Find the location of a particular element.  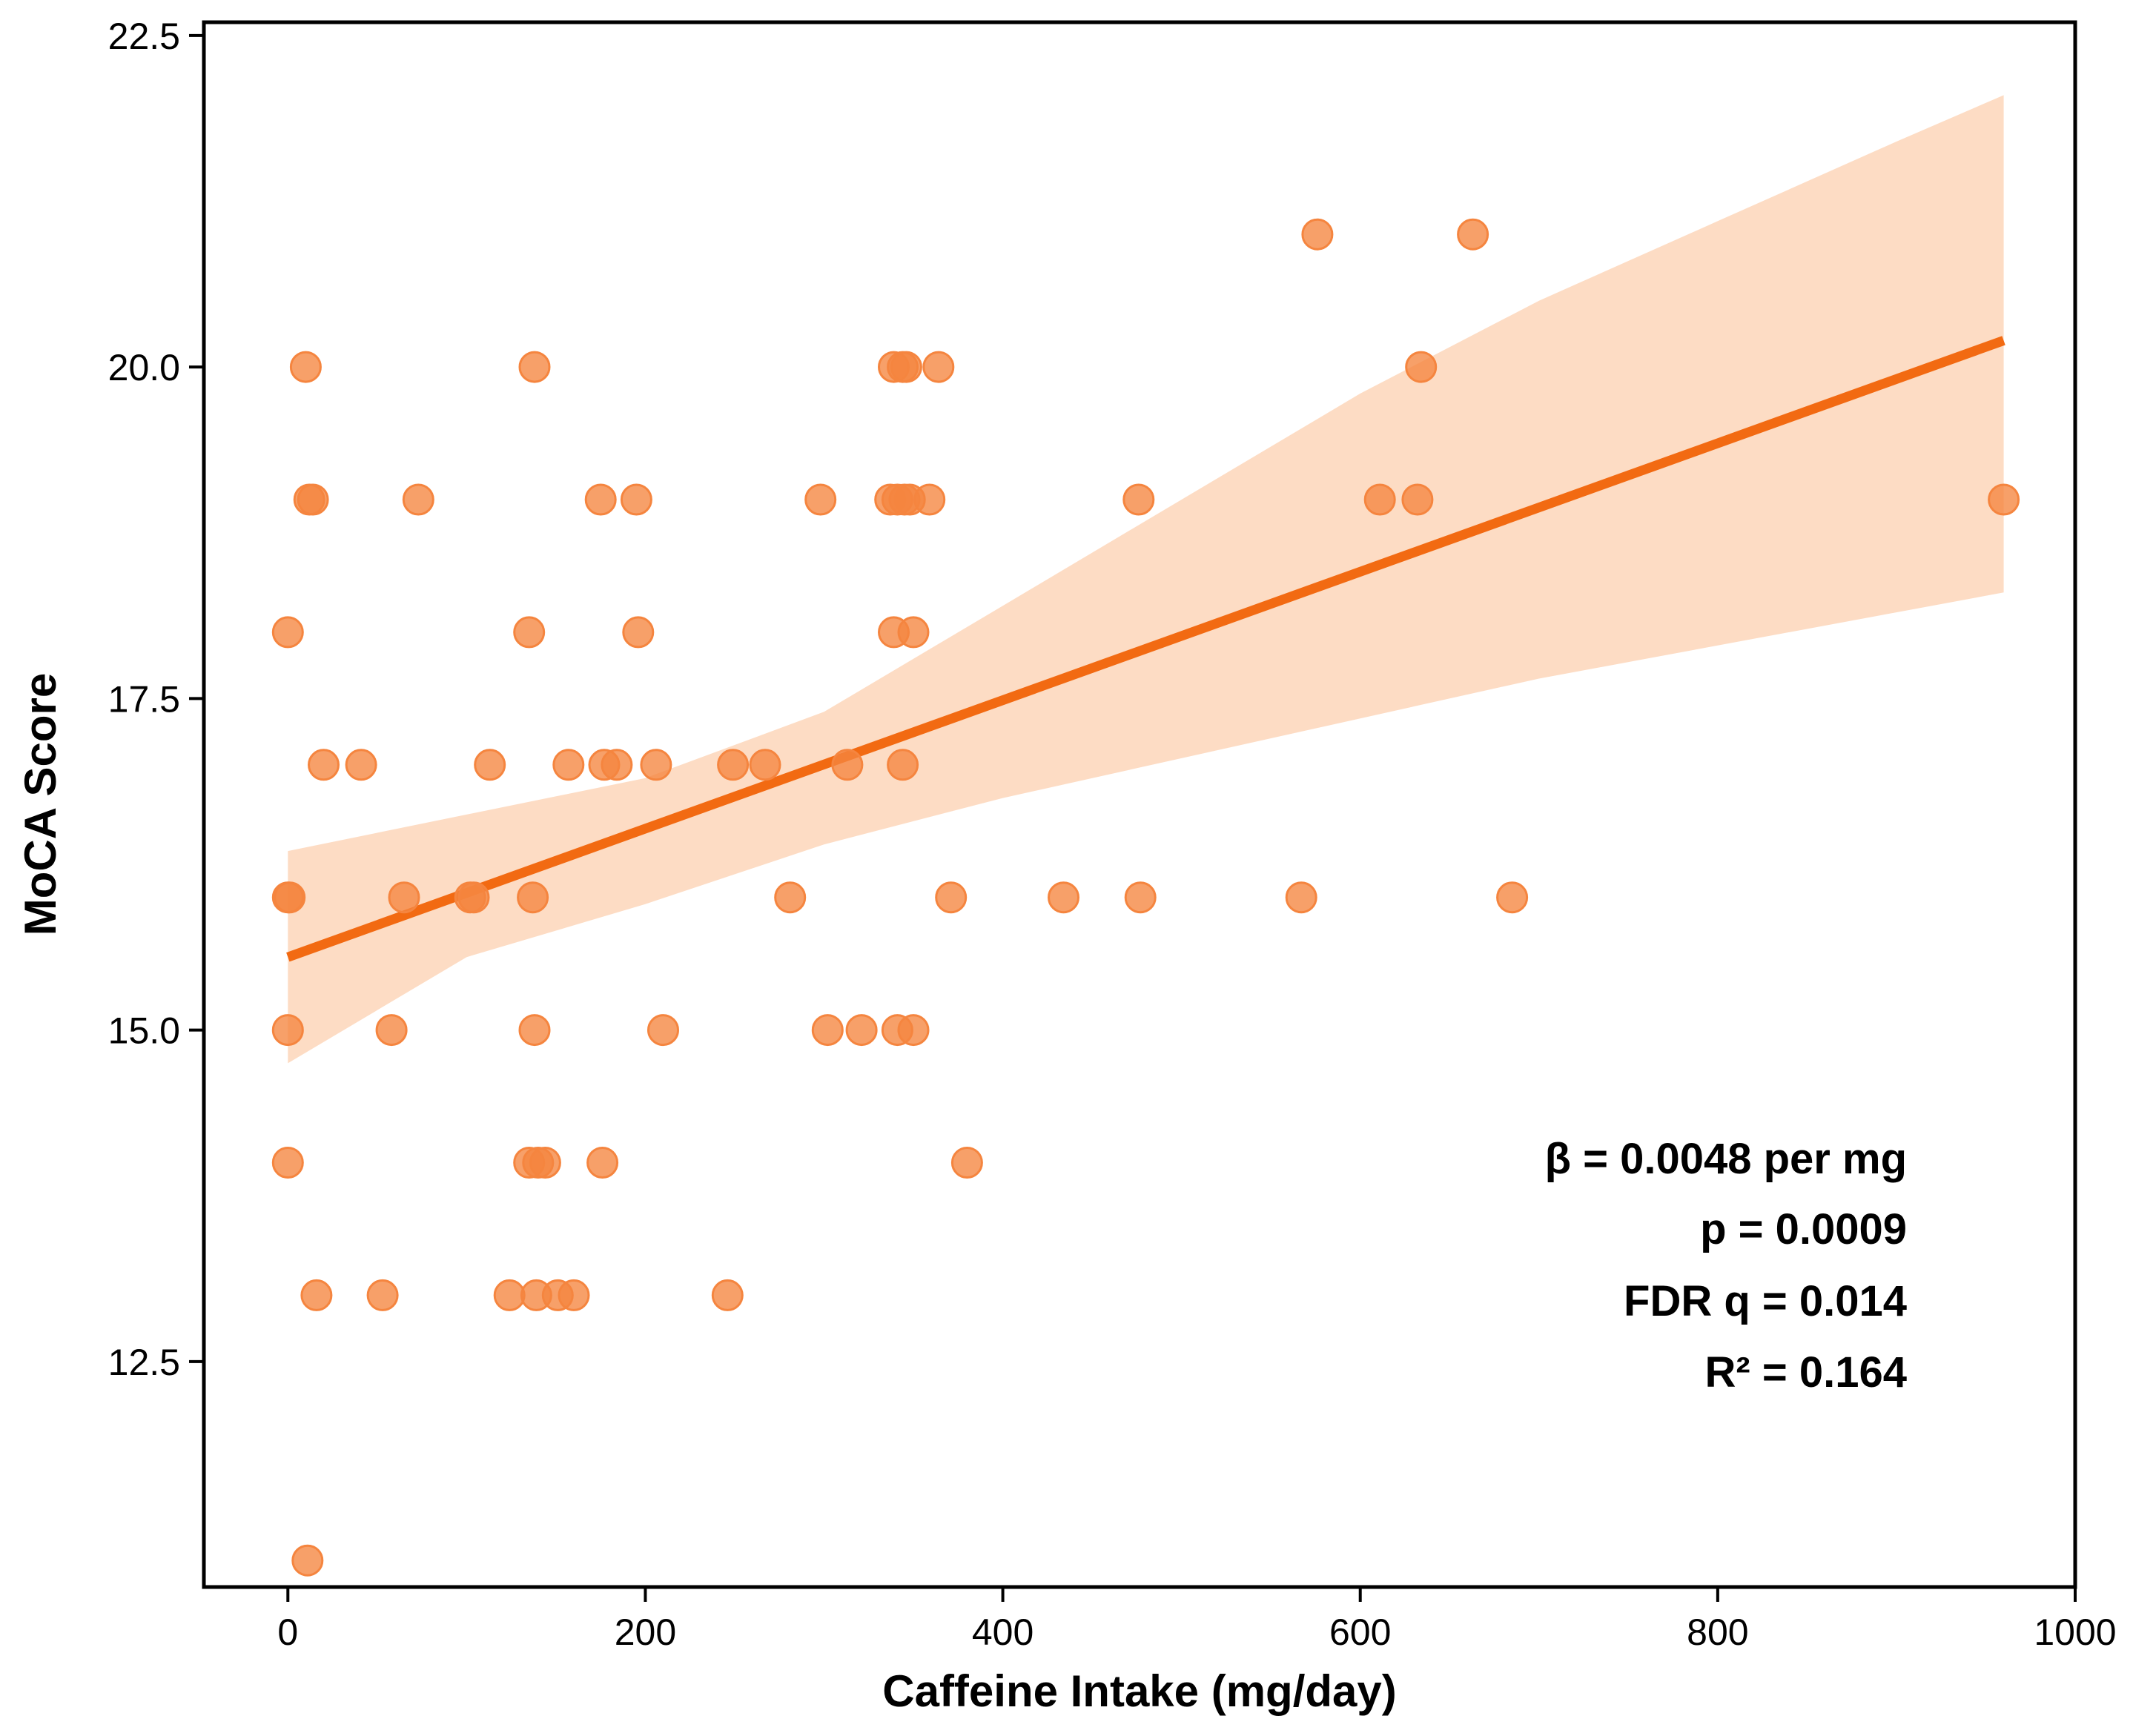

annotation-p-value: p = 0.0009 is located at coordinates (1803, 1229).